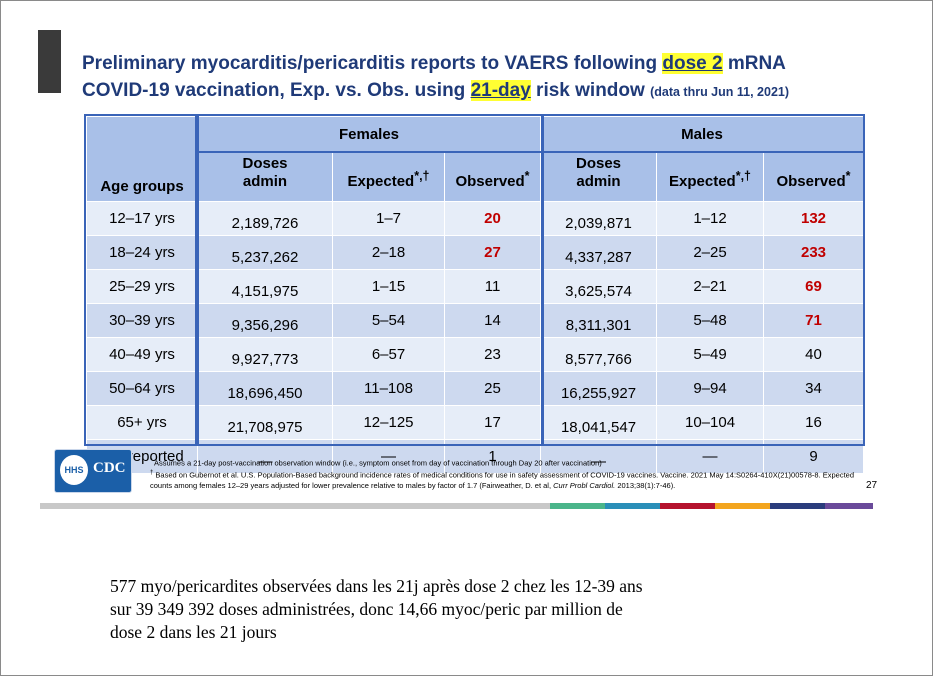 This screenshot has width=933, height=676. Describe the element at coordinates (492, 286) in the screenshot. I see `cell-f-obs: 11` at that location.